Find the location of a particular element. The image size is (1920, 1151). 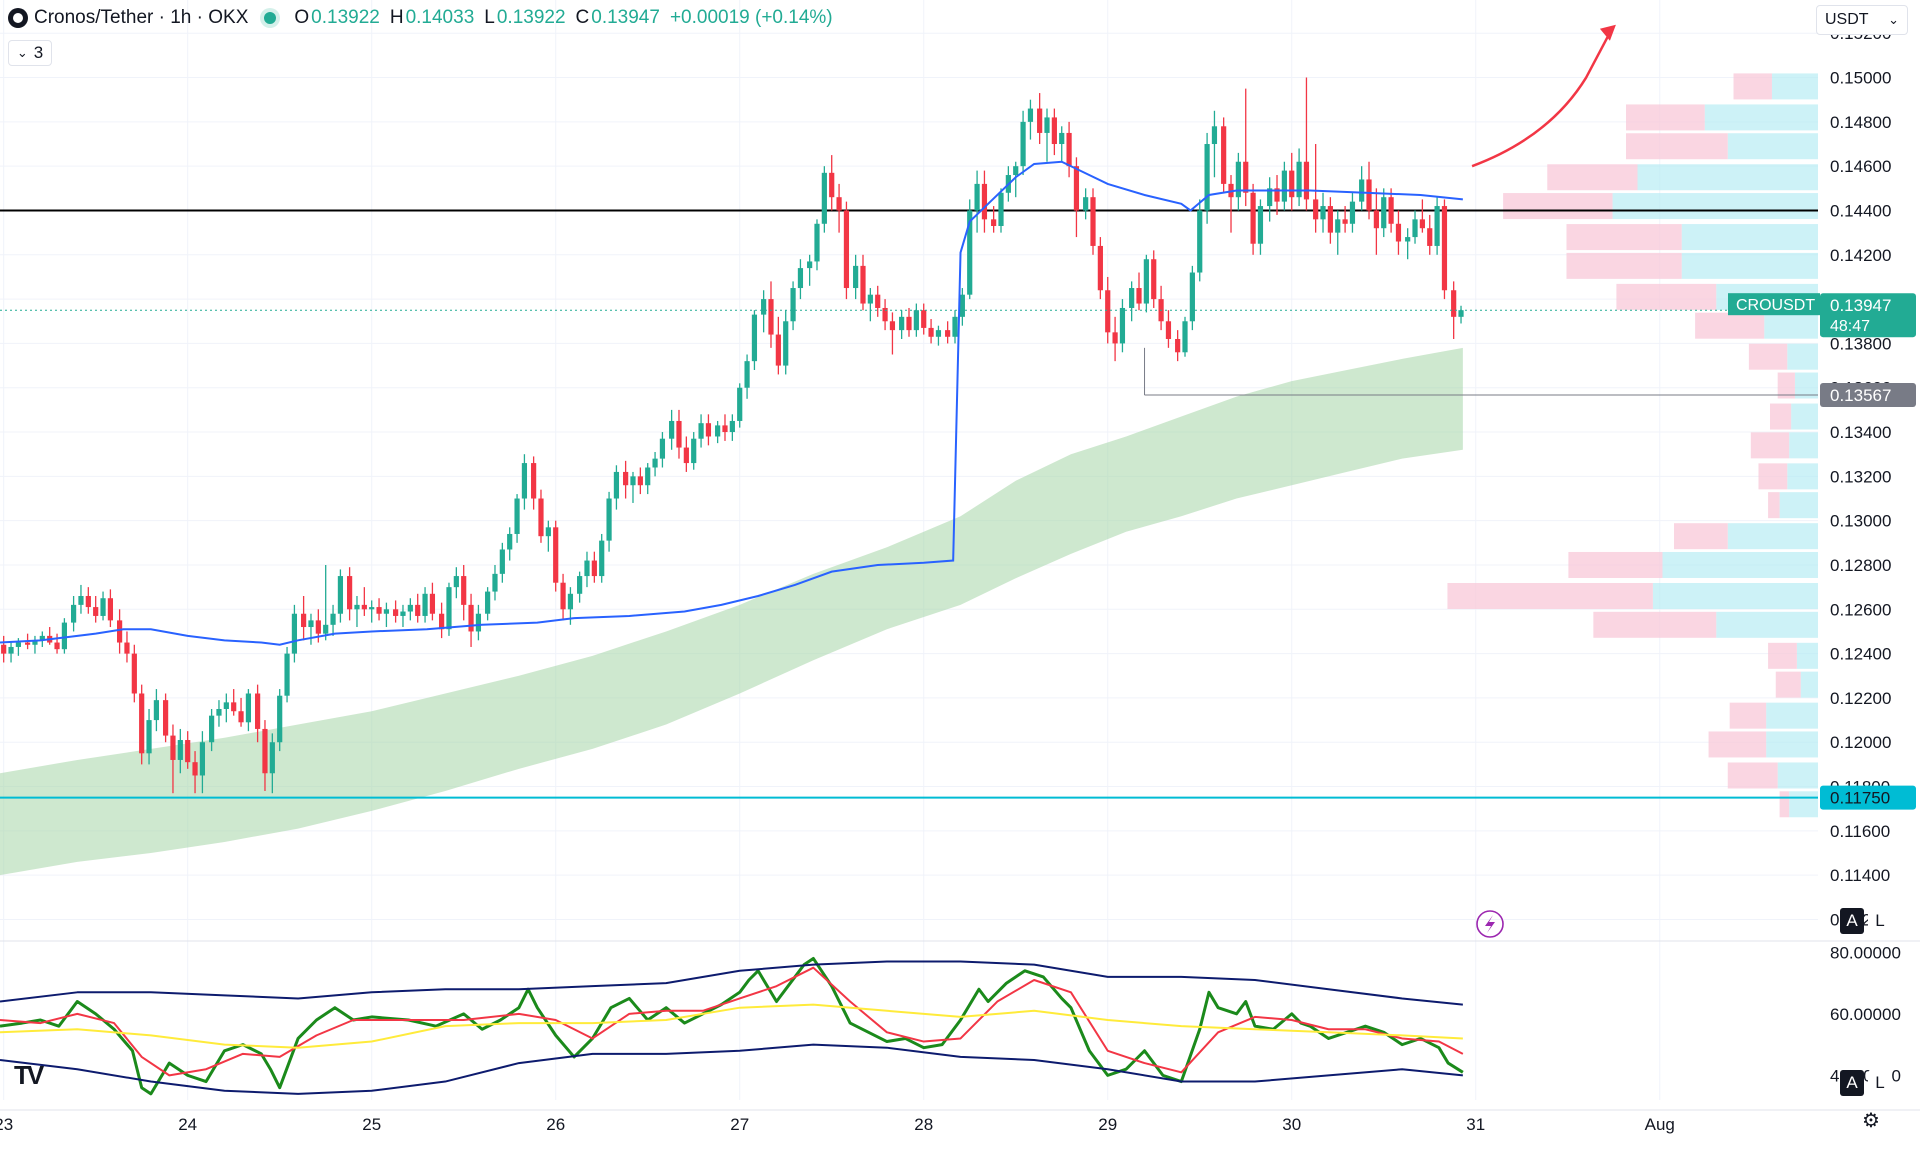

symbol-title: Cronos/Tether · 1h · OKX is located at coordinates (141, 17).